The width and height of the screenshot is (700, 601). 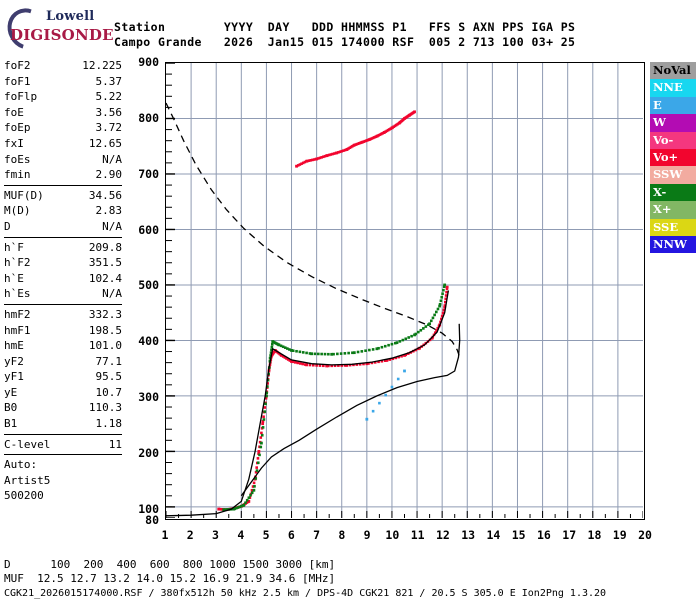 I want to click on param-row-foes: foEs N/A, so click(x=63, y=160).